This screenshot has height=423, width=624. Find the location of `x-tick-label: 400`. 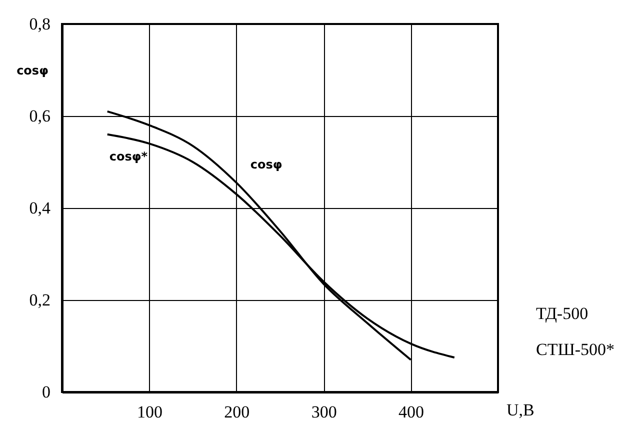

x-tick-label: 400 is located at coordinates (411, 412).